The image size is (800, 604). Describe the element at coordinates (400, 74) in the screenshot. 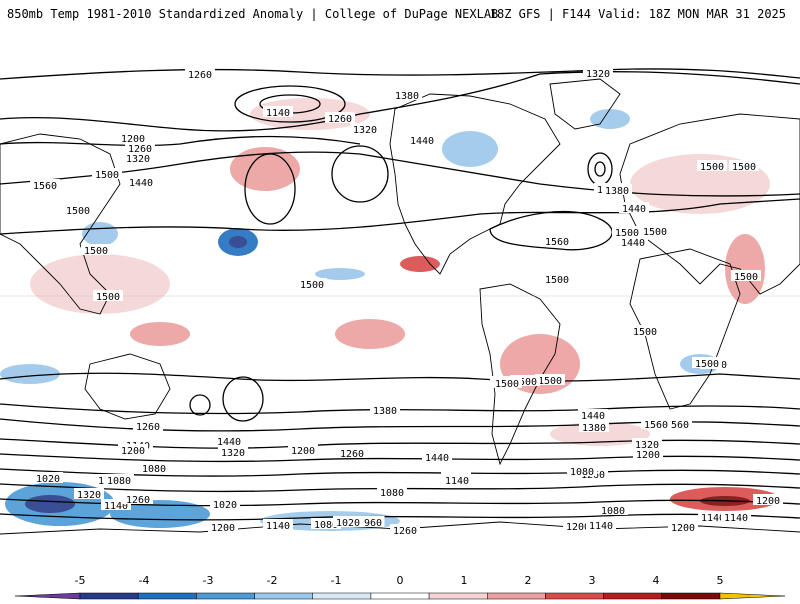

I see `contour-1260-north` at that location.